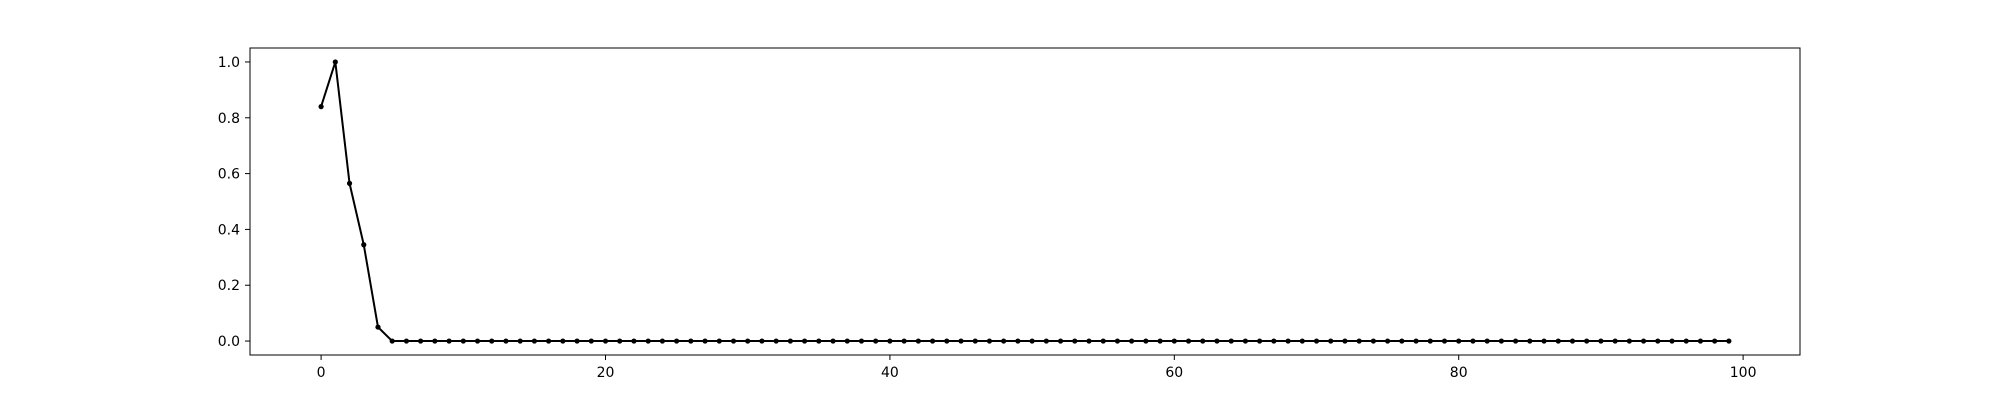 Image resolution: width=2000 pixels, height=400 pixels. What do you see at coordinates (321, 373) in the screenshot?
I see `x-tick-label: 0` at bounding box center [321, 373].